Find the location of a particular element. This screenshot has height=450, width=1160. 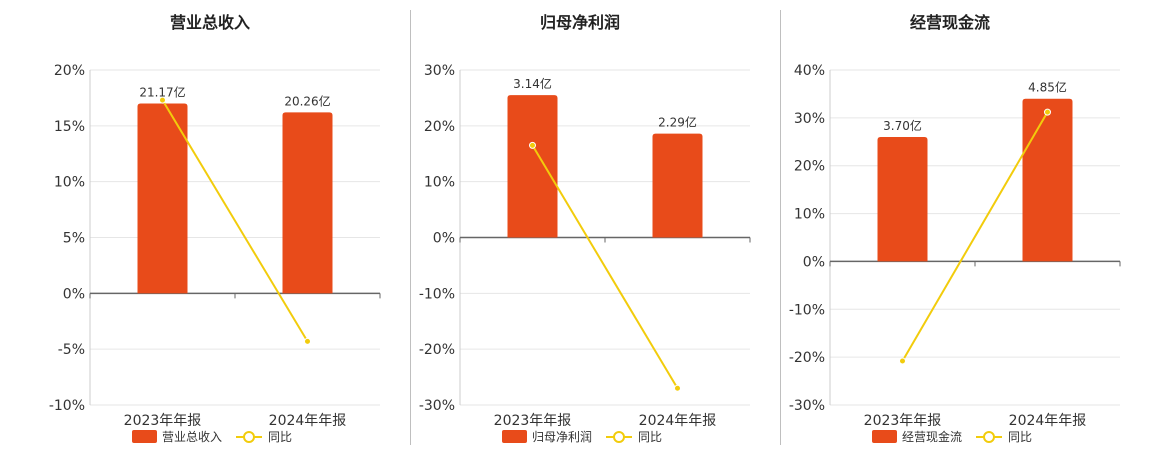

legend: 经营现金流 同比 is located at coordinates (952, 436).